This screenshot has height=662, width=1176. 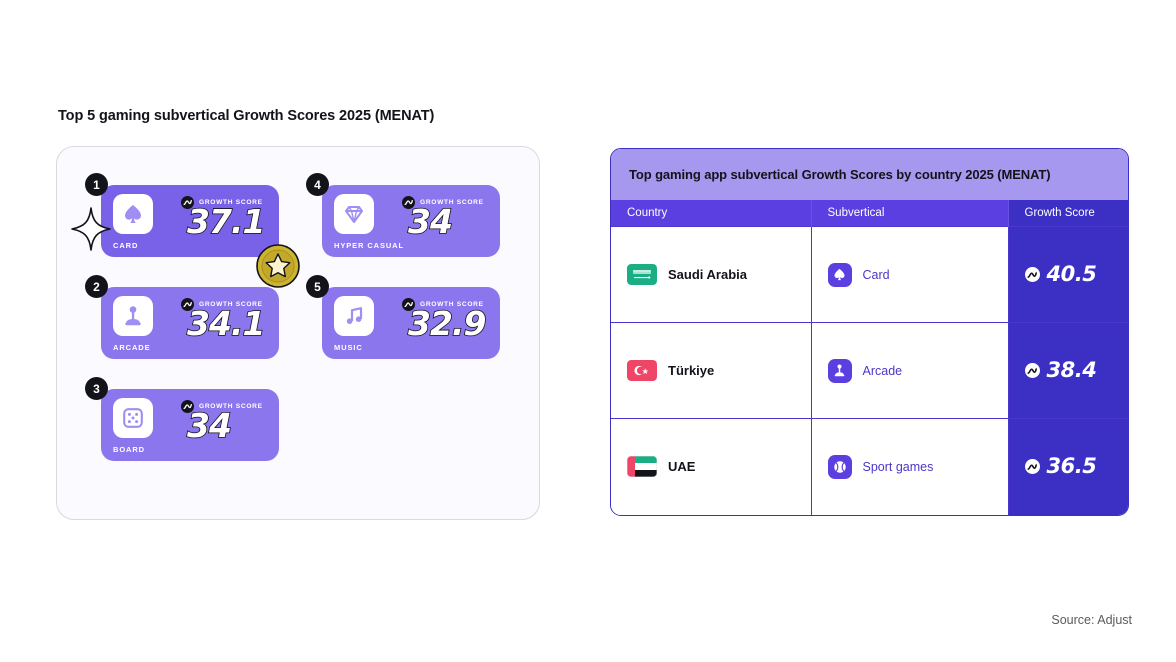 I want to click on music-note-icon, so click(x=354, y=316).